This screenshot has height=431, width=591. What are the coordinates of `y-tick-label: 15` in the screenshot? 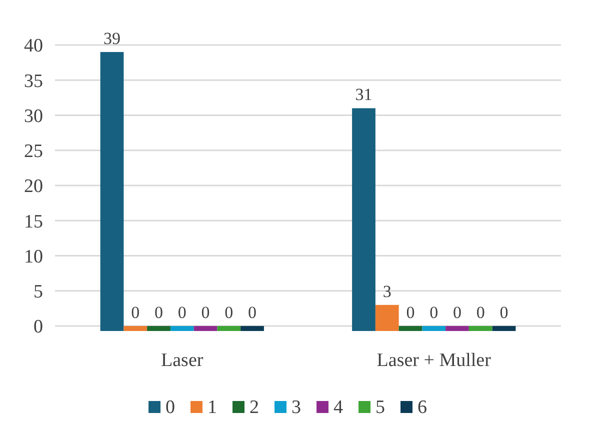 It's located at (33, 221).